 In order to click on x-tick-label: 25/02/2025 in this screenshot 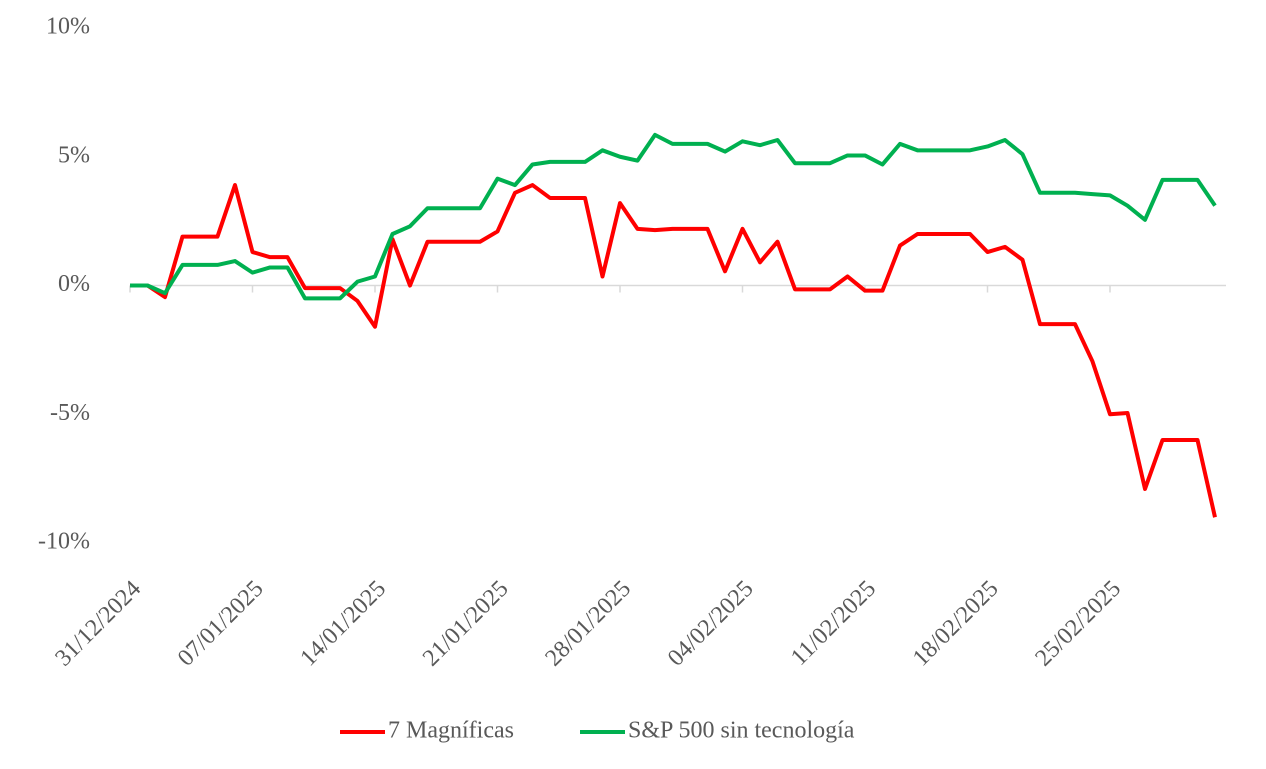, I will do `click(1078, 624)`.